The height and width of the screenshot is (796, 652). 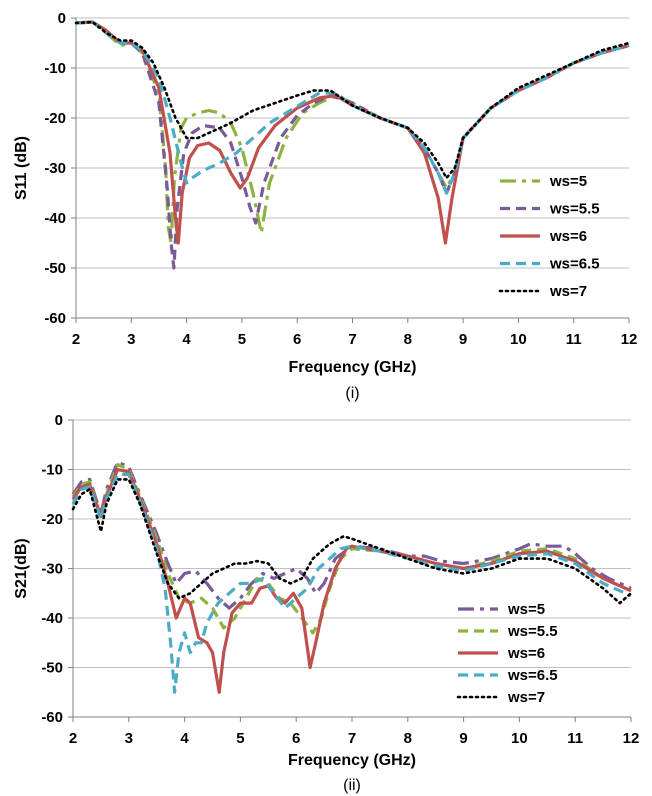 What do you see at coordinates (352, 785) in the screenshot?
I see `panel-caption: (ii)` at bounding box center [352, 785].